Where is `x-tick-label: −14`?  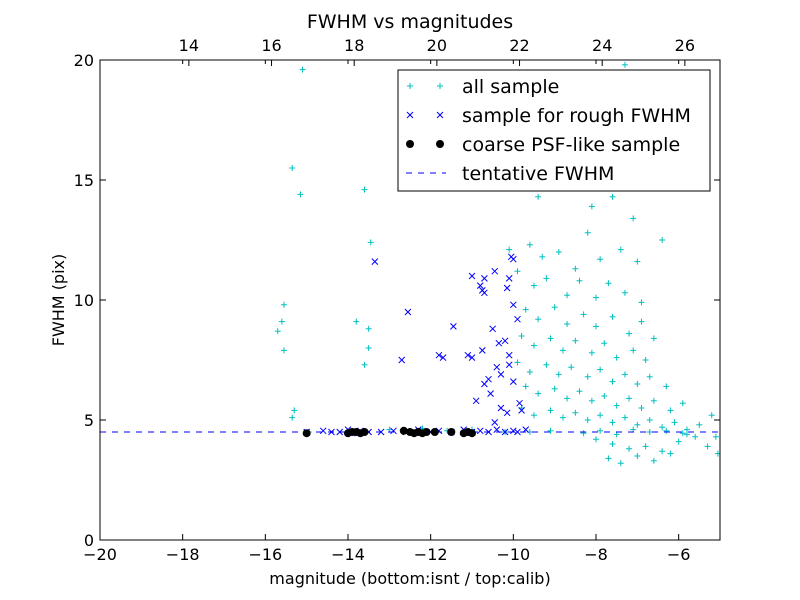 x-tick-label: −14 is located at coordinates (348, 554).